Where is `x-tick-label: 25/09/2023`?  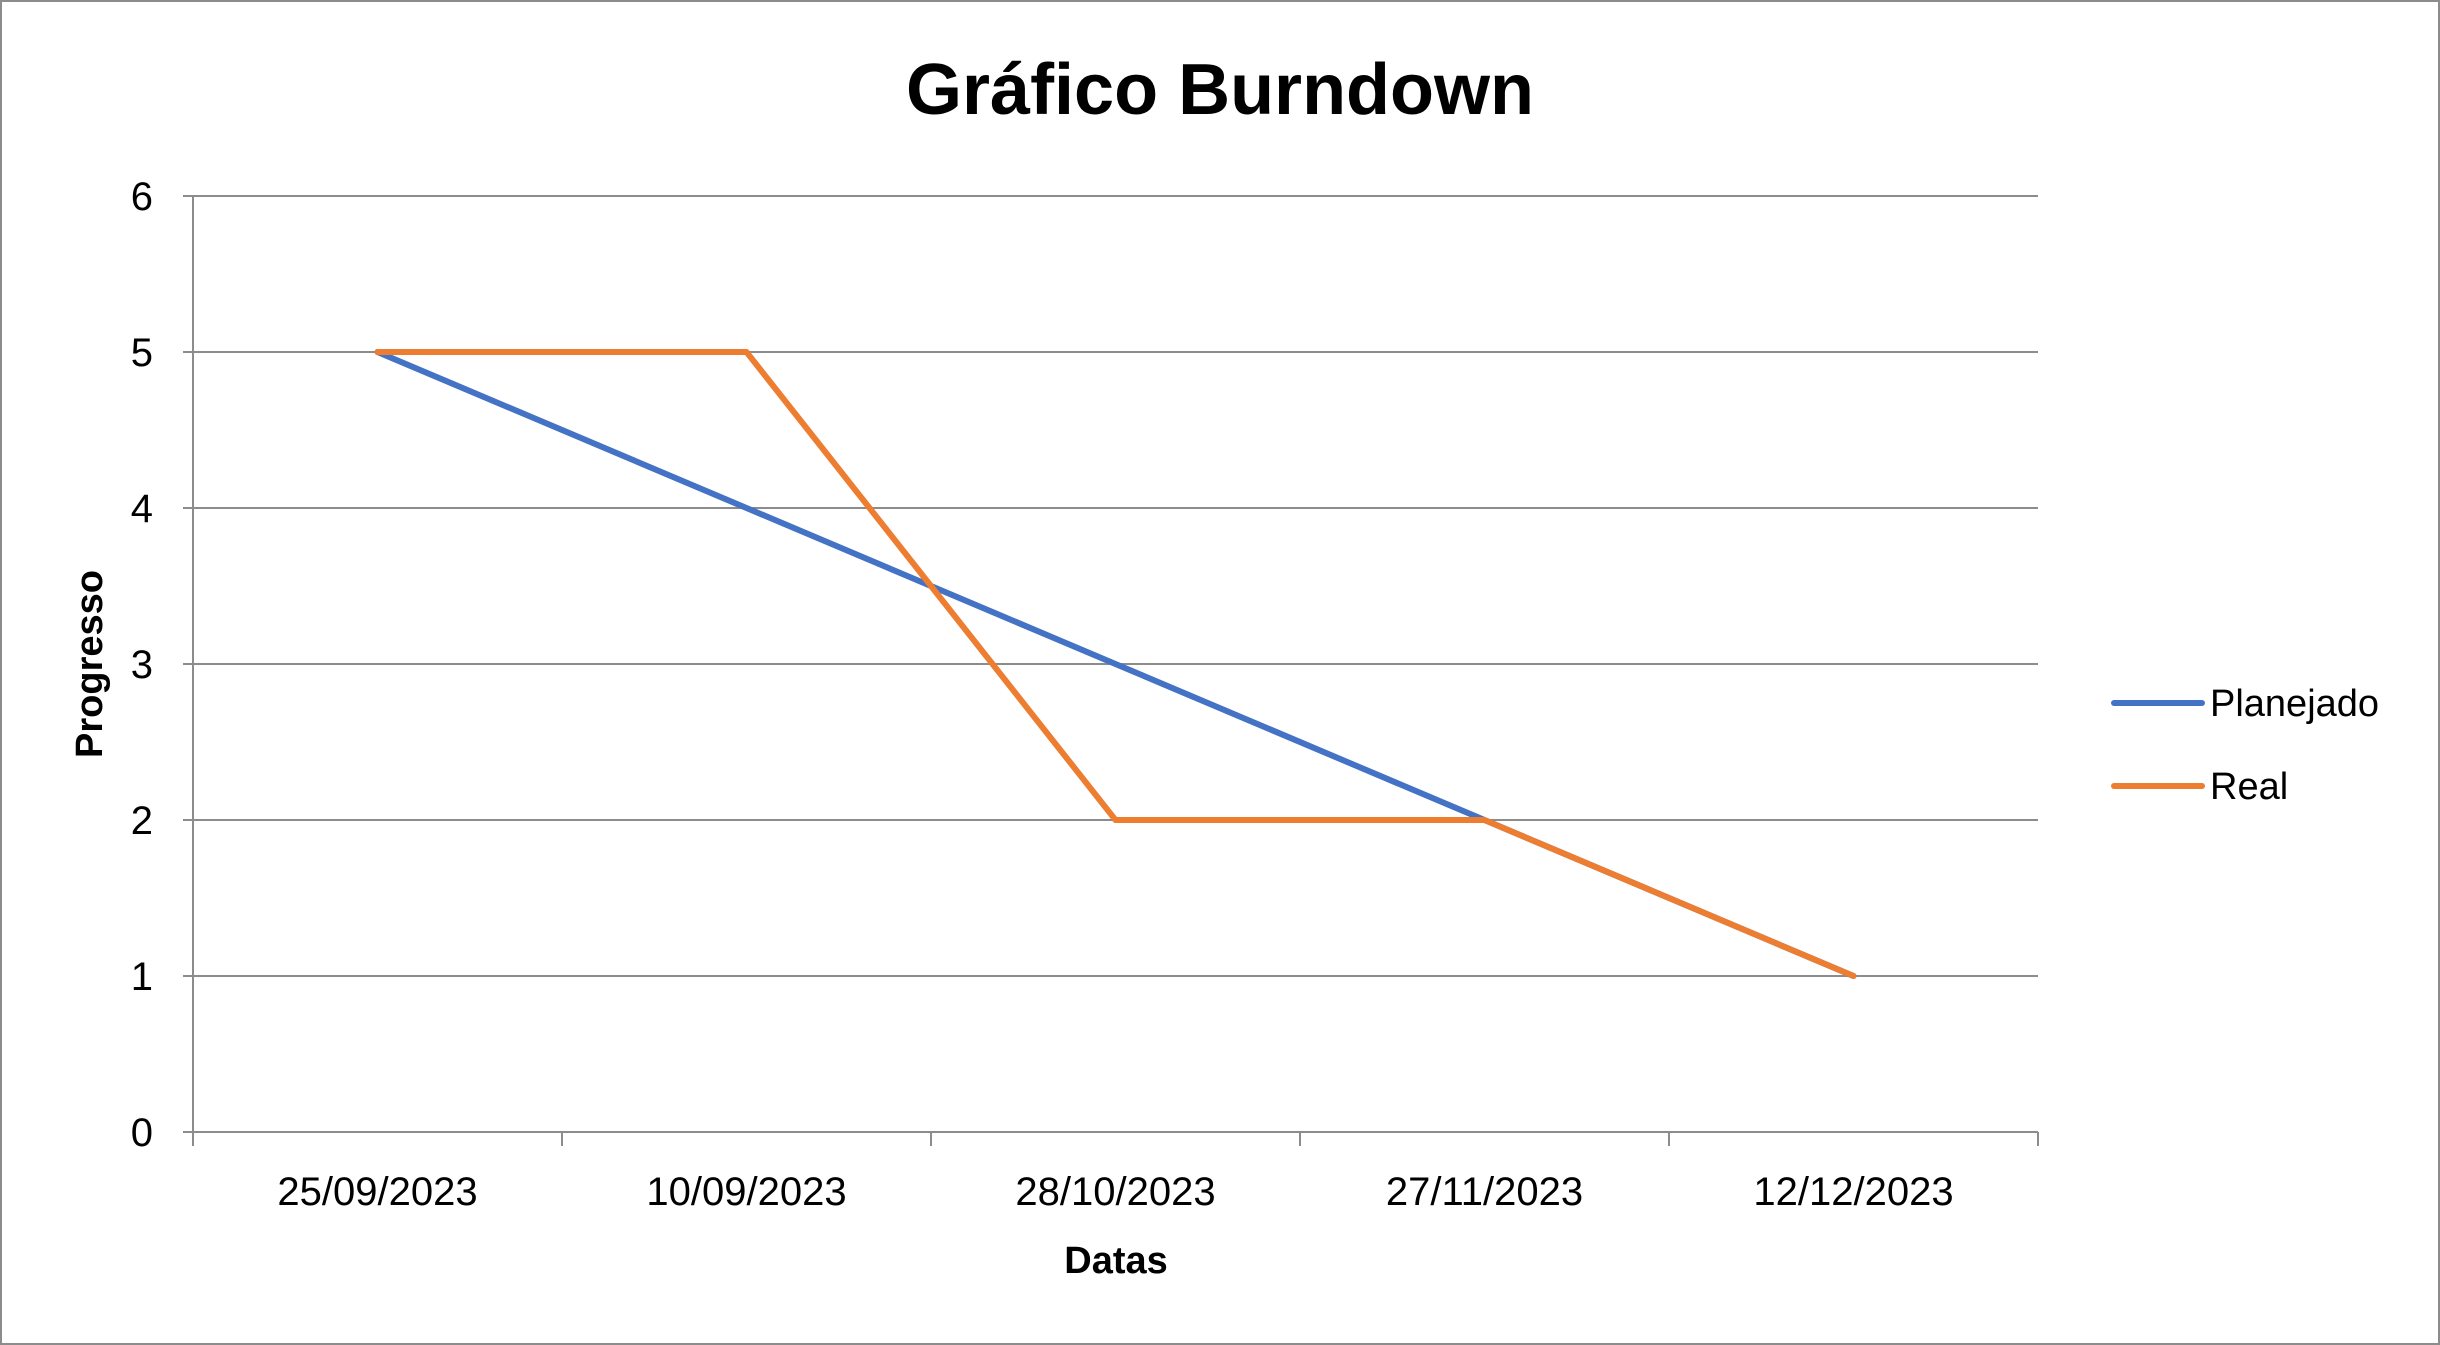
x-tick-label: 25/09/2023 is located at coordinates (377, 1192).